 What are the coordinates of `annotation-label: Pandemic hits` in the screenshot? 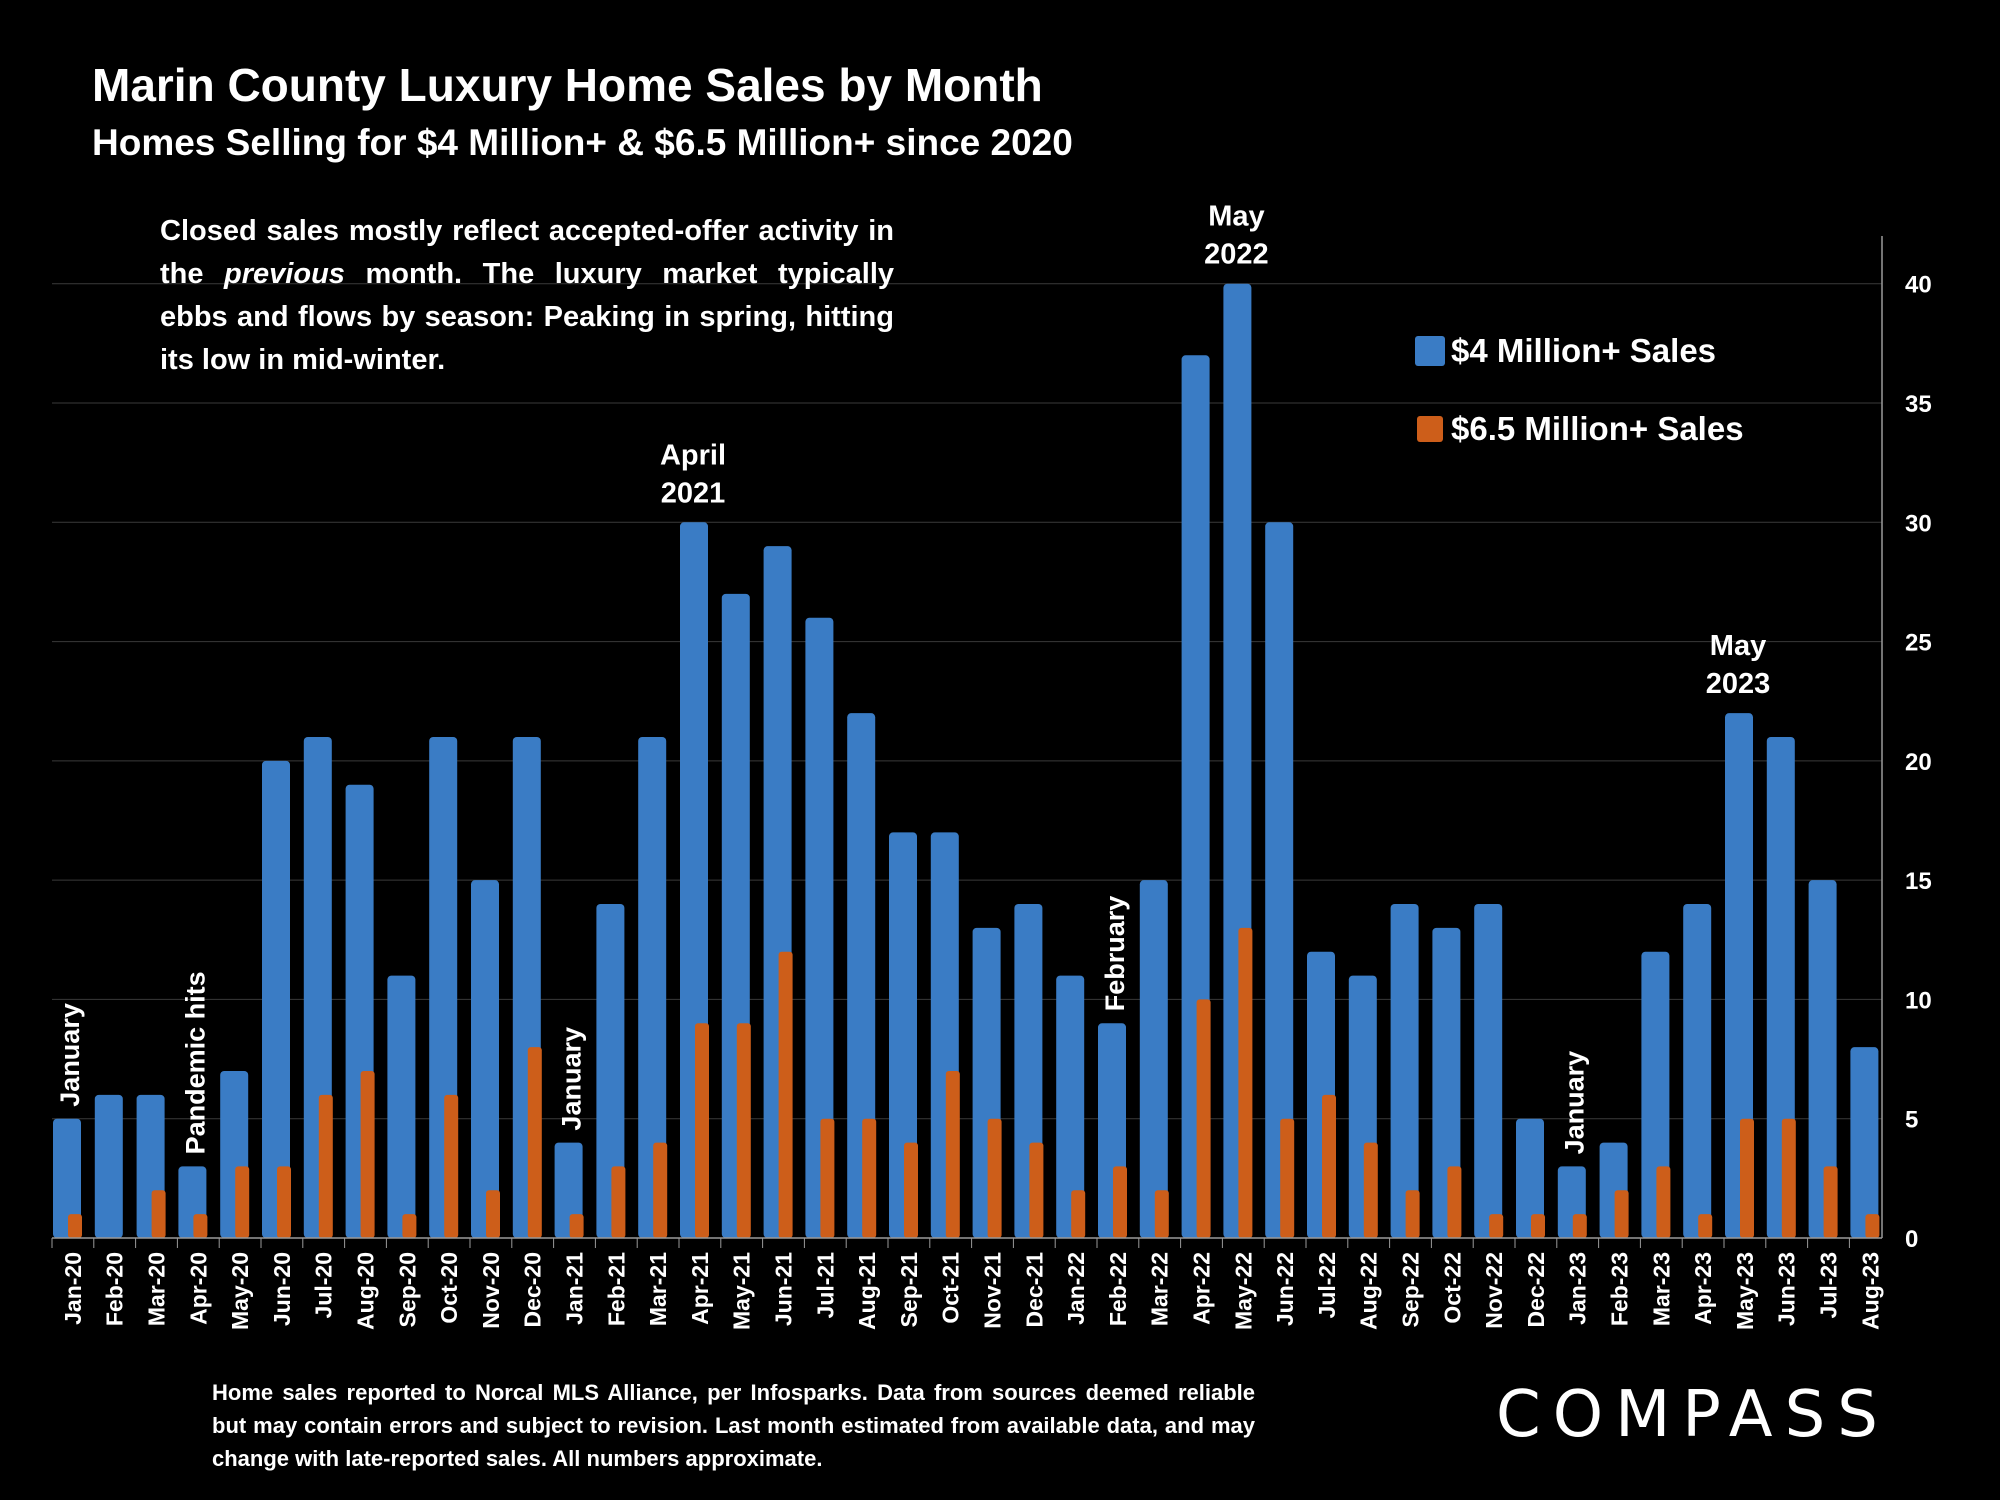 It's located at (195, 1062).